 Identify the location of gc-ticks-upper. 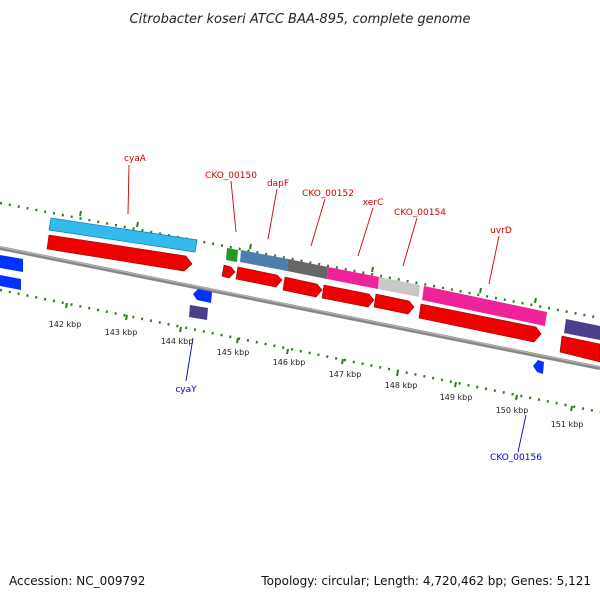
(308, 257).